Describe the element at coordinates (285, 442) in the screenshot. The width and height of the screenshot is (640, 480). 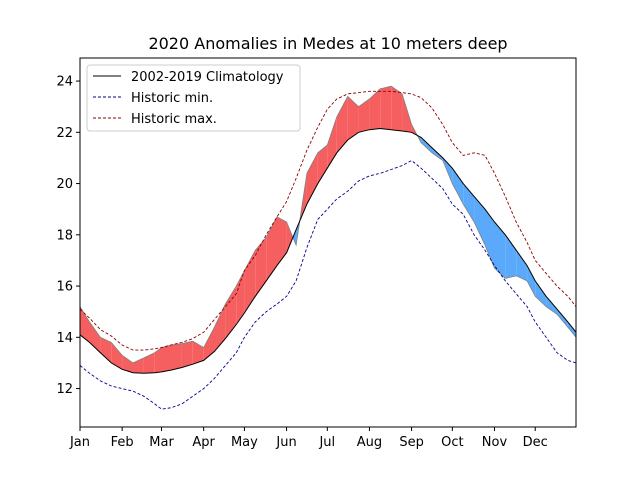
I see `x-tick-label: Jun` at that location.